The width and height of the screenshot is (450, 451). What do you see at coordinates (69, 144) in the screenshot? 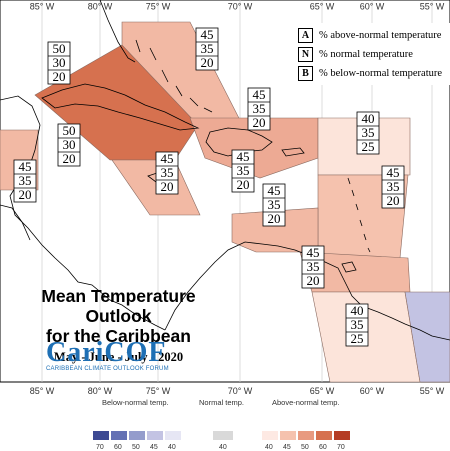
I see `cuba-normal: 30` at bounding box center [69, 144].